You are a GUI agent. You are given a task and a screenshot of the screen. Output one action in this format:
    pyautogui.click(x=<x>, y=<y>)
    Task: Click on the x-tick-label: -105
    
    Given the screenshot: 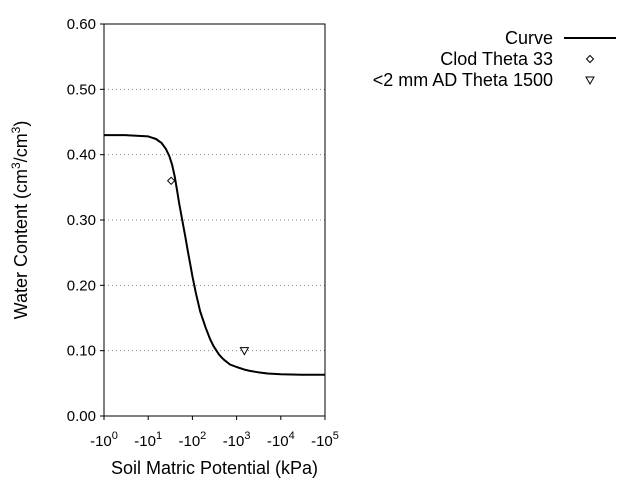 What is the action you would take?
    pyautogui.click(x=325, y=440)
    